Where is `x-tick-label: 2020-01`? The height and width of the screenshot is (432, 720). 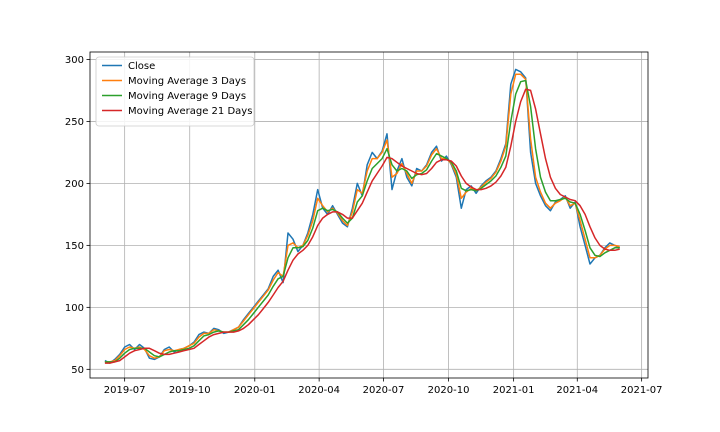
x-tick-label: 2020-01 is located at coordinates (255, 390).